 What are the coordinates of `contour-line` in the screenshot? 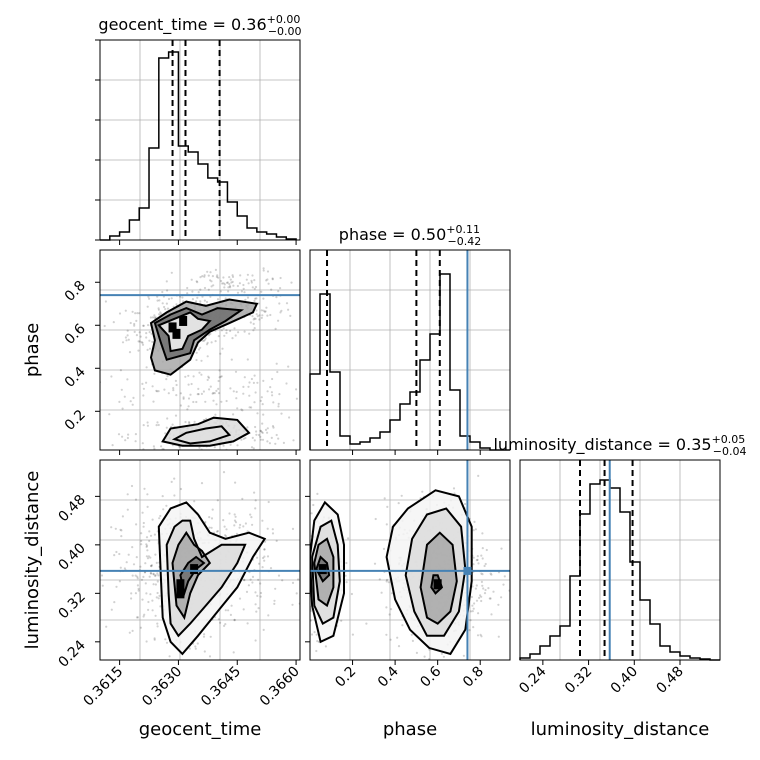 It's located at (206, 578).